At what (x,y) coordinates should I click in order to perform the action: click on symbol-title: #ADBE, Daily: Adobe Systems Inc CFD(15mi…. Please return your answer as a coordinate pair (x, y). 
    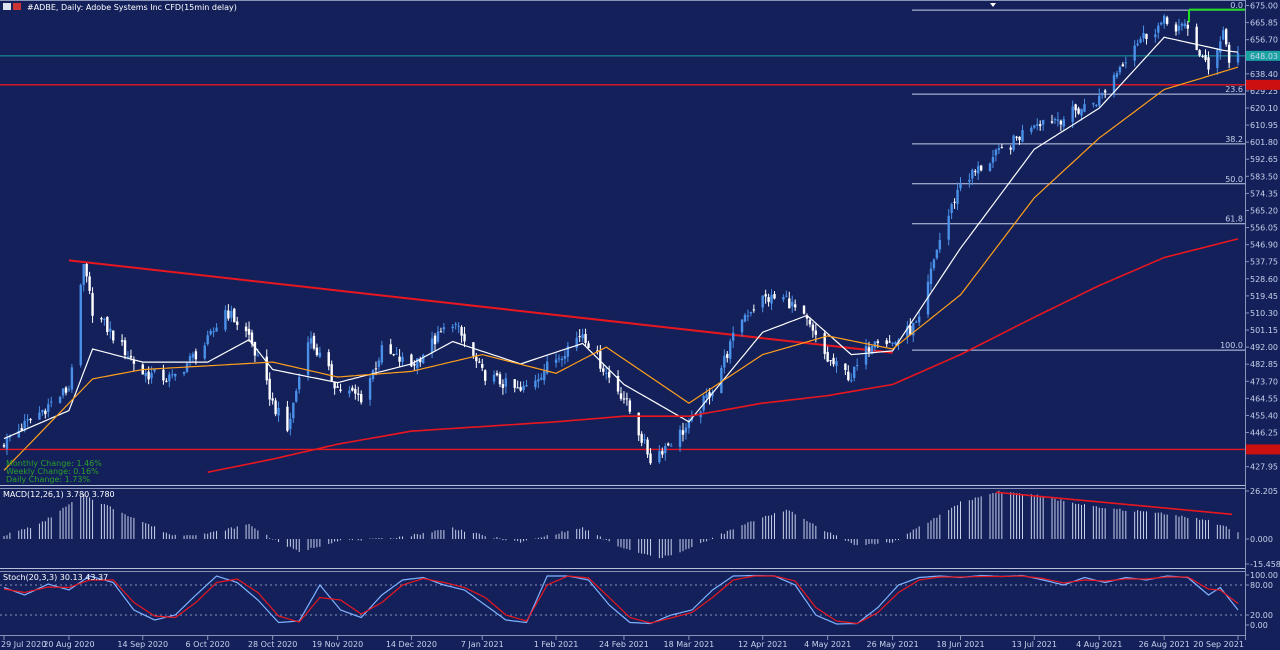
    Looking at the image, I should click on (132, 7).